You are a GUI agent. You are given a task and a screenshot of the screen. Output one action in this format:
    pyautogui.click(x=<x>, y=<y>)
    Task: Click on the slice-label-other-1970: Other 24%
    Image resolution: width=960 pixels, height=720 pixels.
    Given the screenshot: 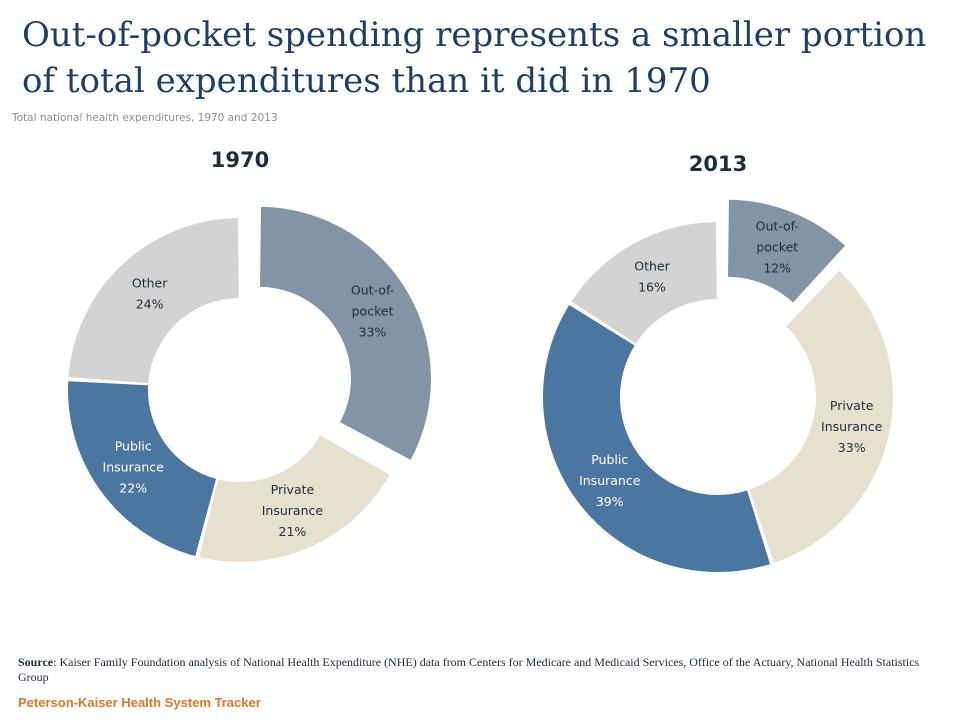 What is the action you would take?
    pyautogui.click(x=150, y=293)
    